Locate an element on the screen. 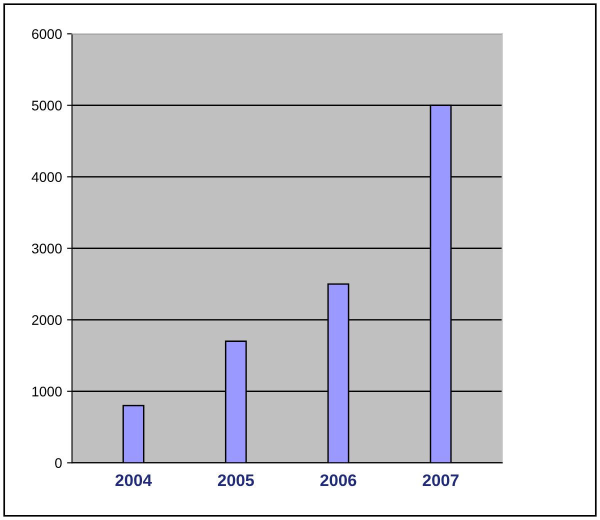 The image size is (600, 520). y-tick-label: 1000 is located at coordinates (47, 391).